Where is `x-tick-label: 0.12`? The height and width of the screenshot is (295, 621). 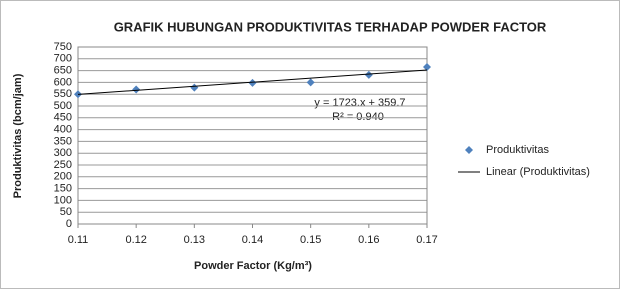
x-tick-label: 0.12 is located at coordinates (135, 240).